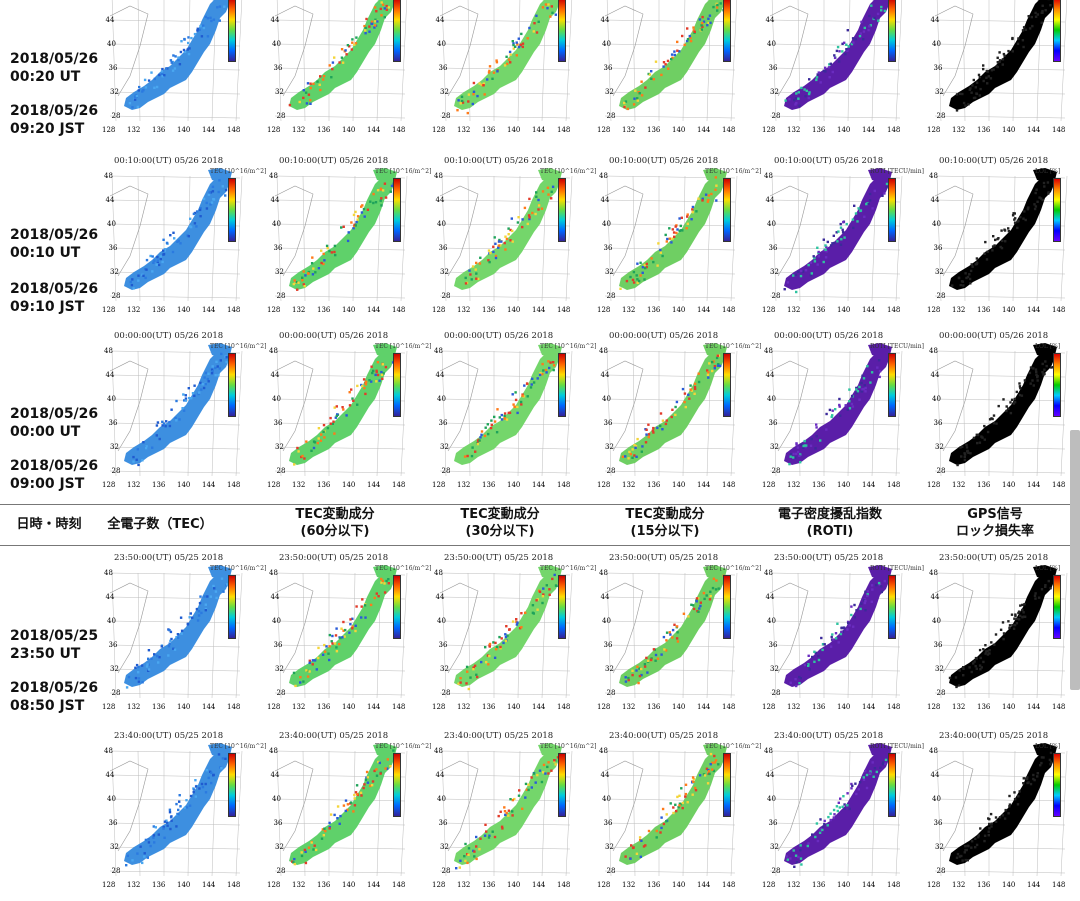 The image size is (1080, 901). I want to click on lat-tick-label: 44, so click(770, 375).